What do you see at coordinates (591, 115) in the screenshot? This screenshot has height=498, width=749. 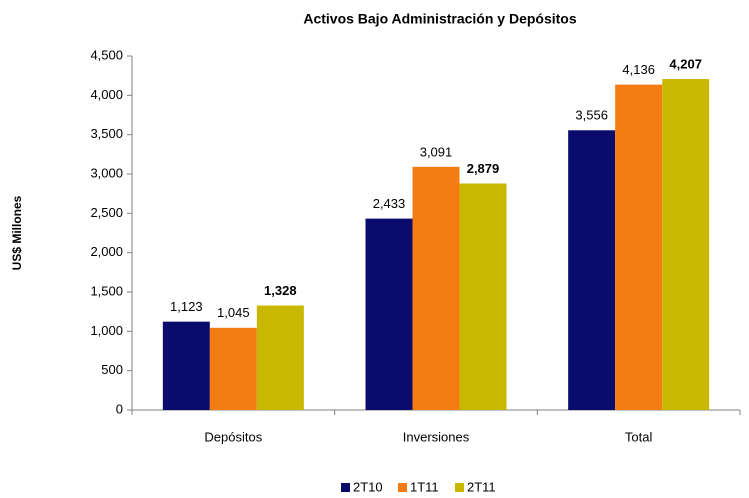 I see `value-label: 3,556` at bounding box center [591, 115].